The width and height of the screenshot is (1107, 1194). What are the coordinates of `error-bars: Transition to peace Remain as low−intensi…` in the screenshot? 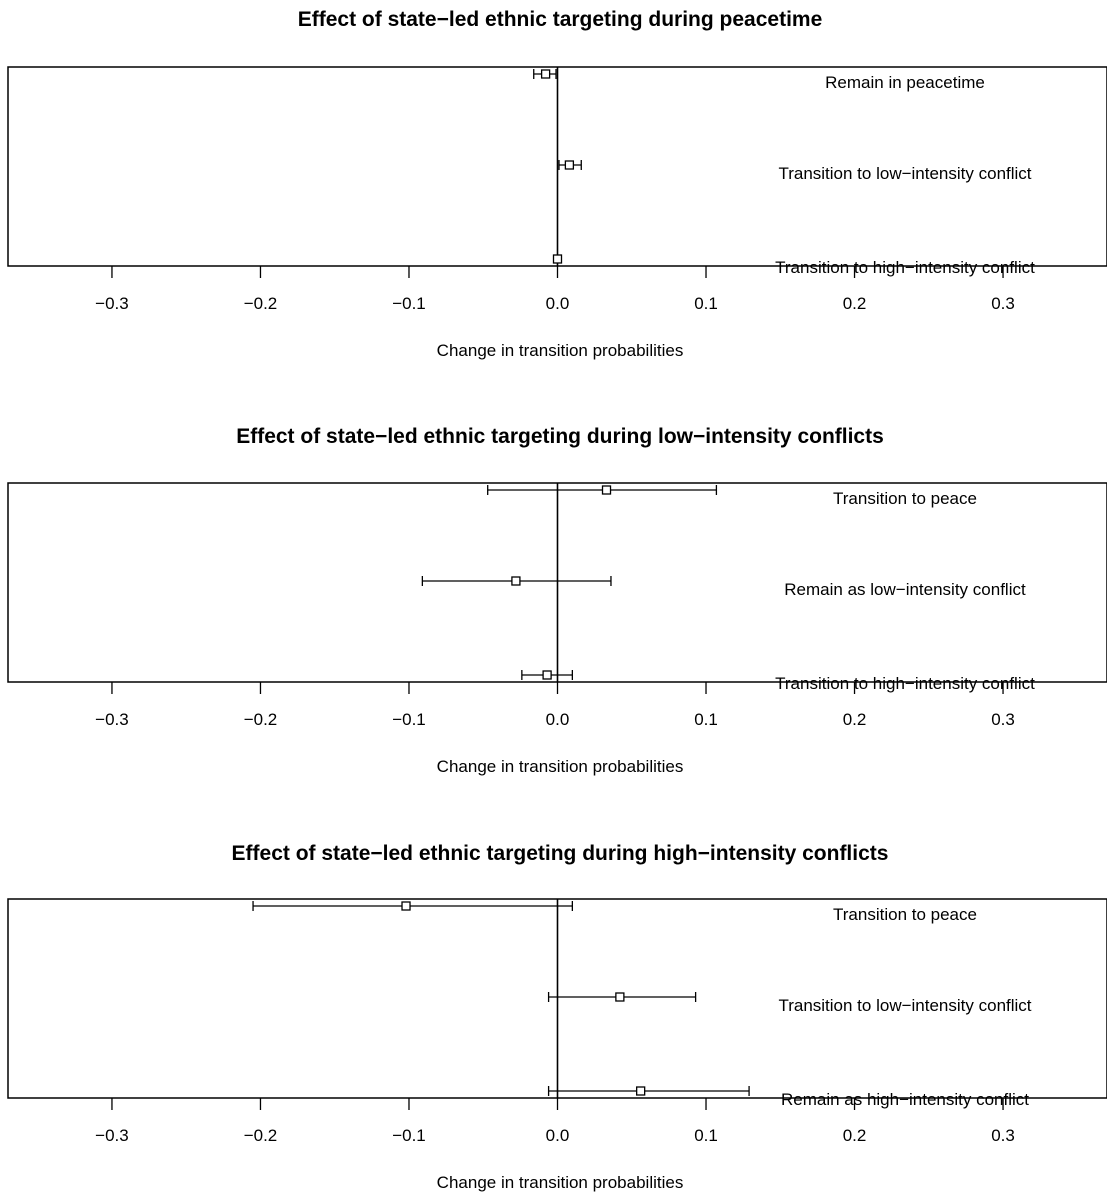 It's located at (728, 588).